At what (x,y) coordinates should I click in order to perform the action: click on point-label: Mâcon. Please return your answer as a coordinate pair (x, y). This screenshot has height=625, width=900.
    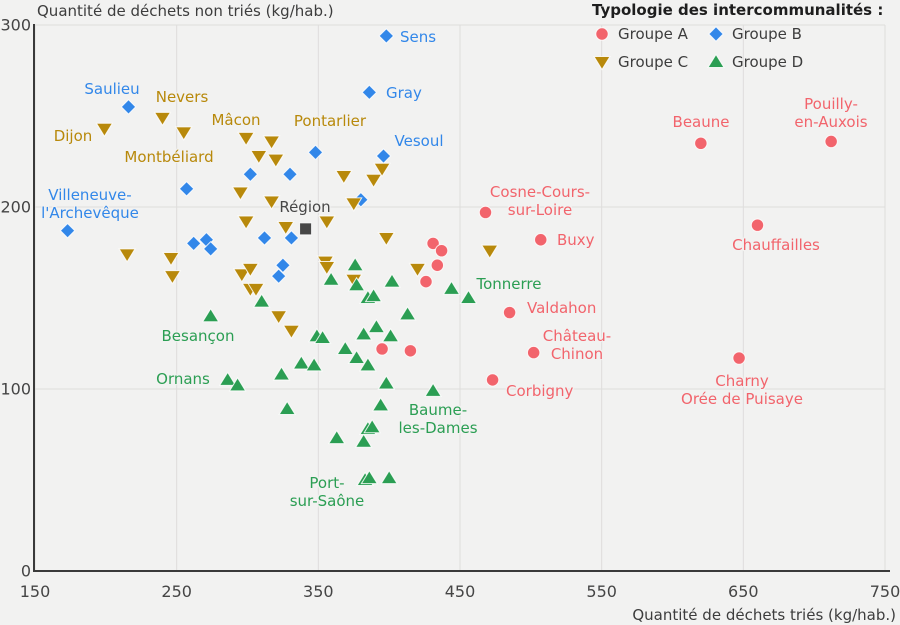
    Looking at the image, I should click on (236, 120).